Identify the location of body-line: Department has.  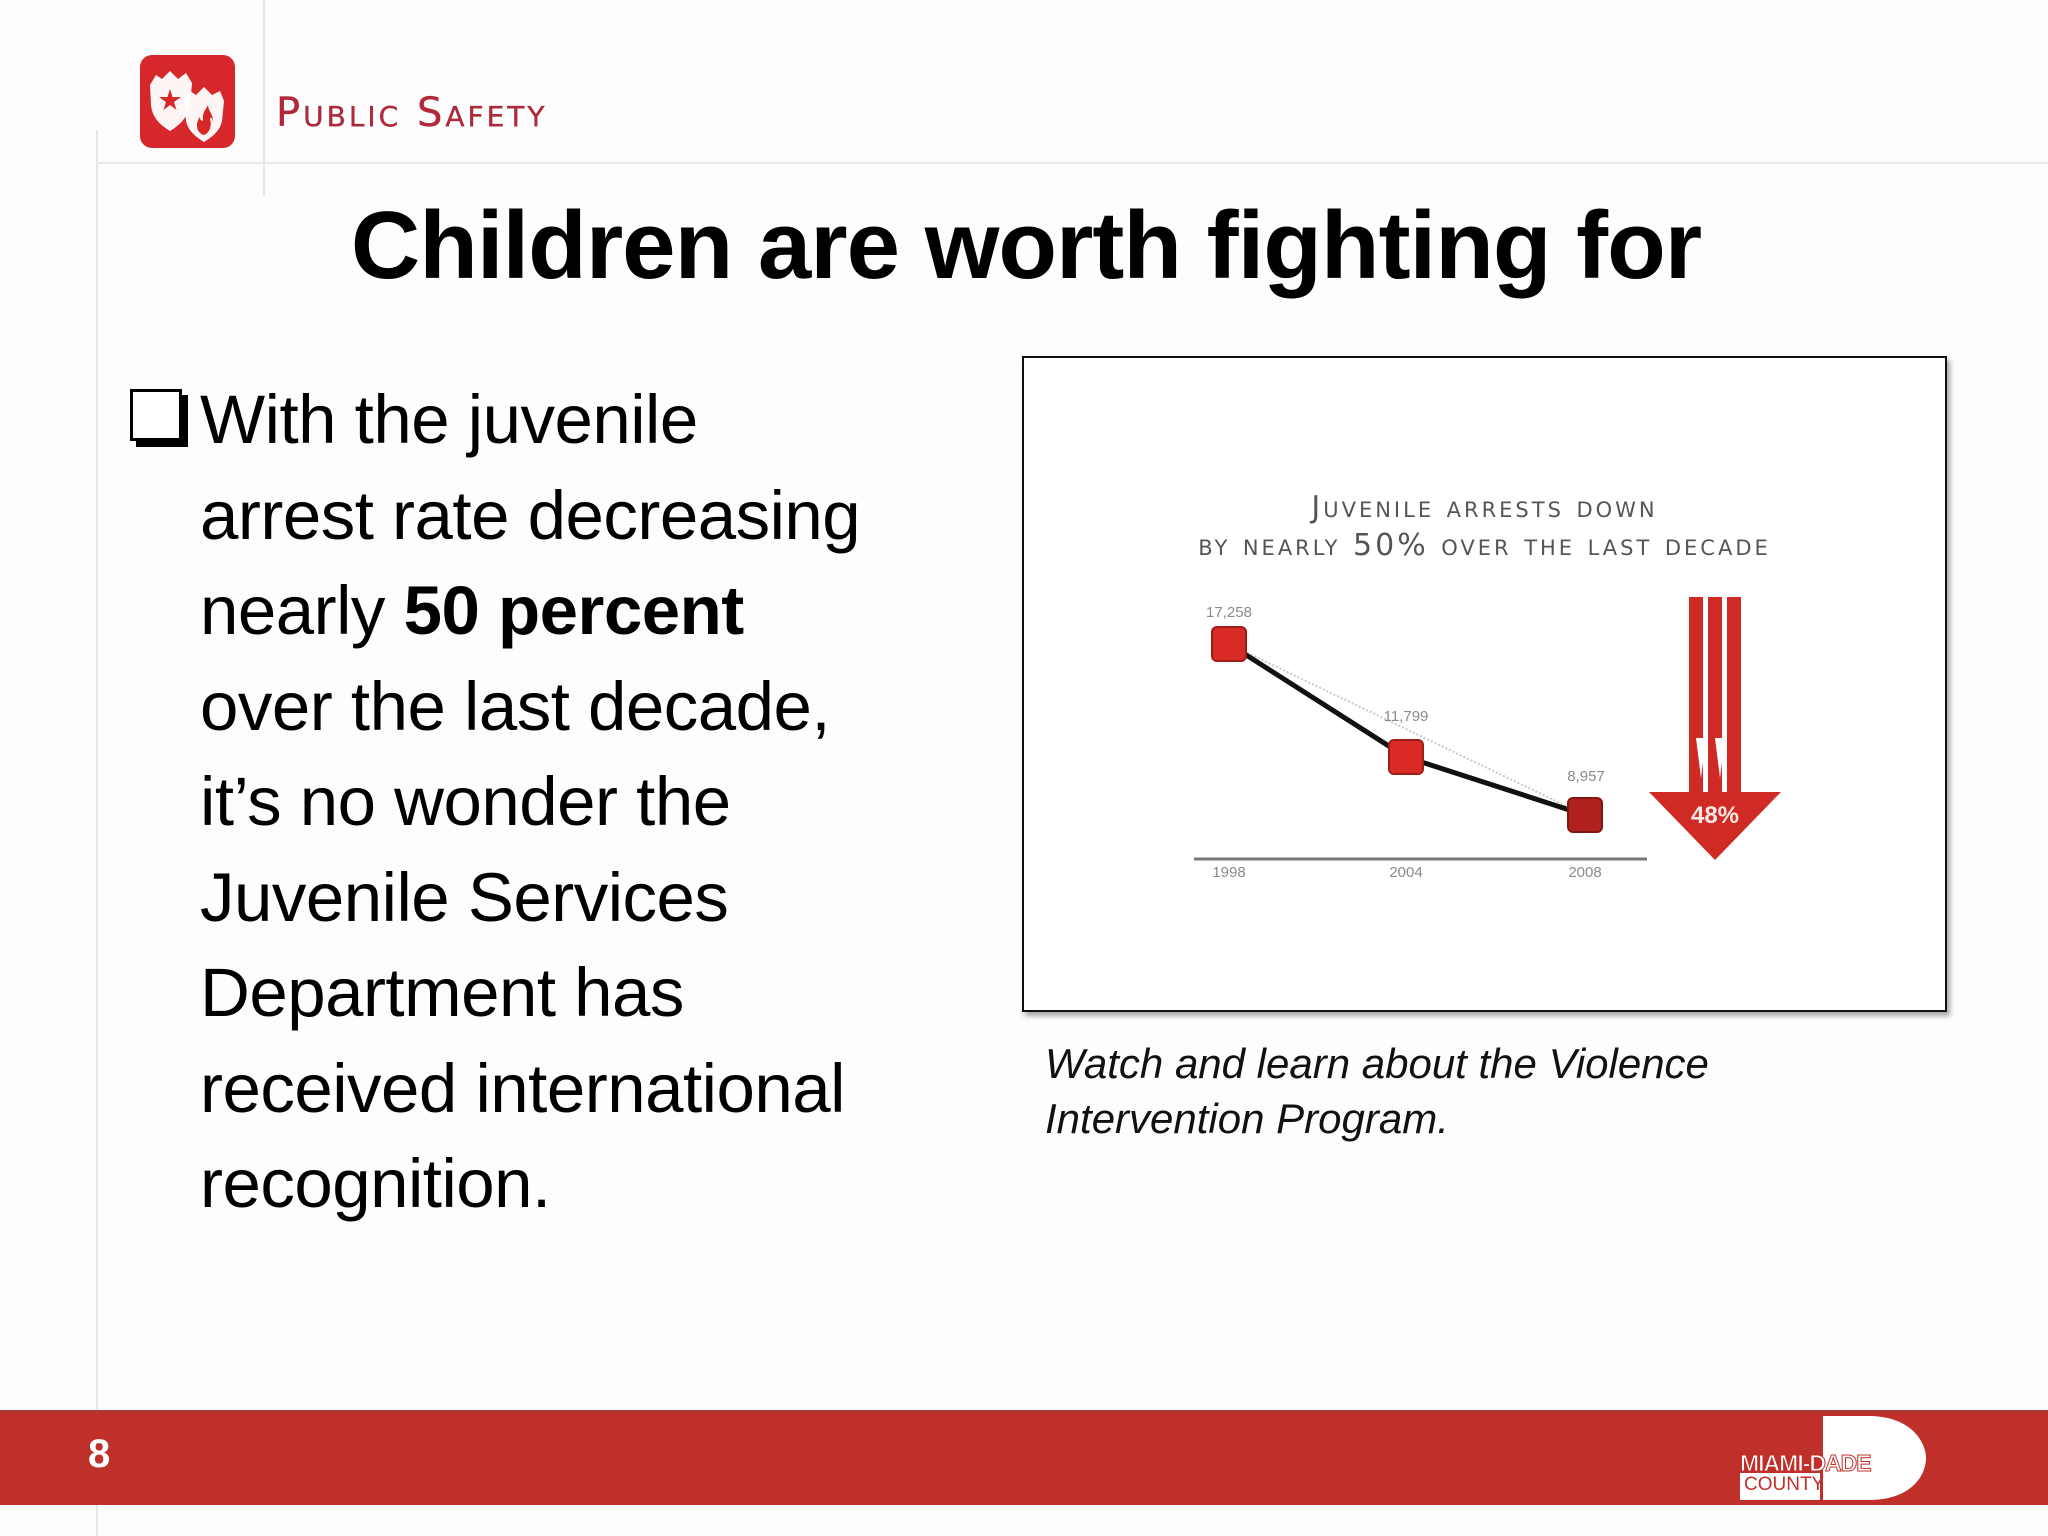
(442, 992).